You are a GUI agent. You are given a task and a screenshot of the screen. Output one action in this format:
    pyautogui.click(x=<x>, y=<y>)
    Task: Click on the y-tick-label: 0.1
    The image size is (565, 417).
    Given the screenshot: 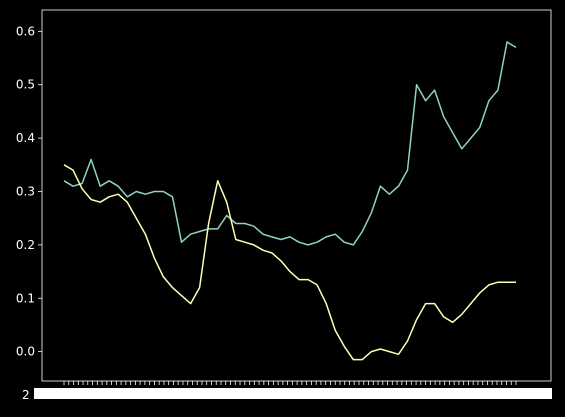 What is the action you would take?
    pyautogui.click(x=25, y=298)
    